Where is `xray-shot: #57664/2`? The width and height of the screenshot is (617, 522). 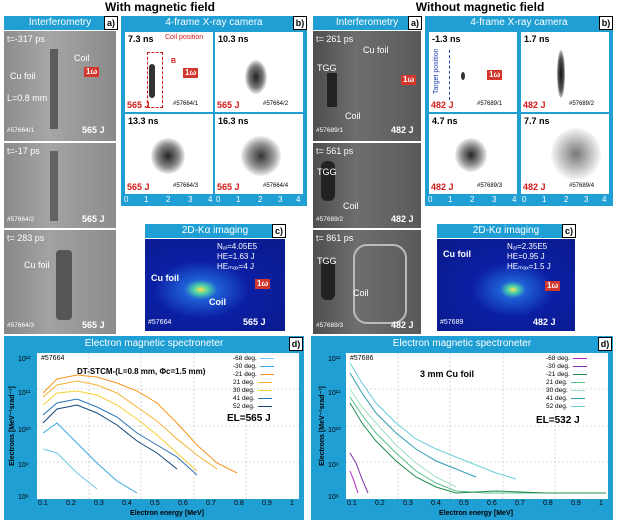
xray-shot: #57664/2 is located at coordinates (276, 104).